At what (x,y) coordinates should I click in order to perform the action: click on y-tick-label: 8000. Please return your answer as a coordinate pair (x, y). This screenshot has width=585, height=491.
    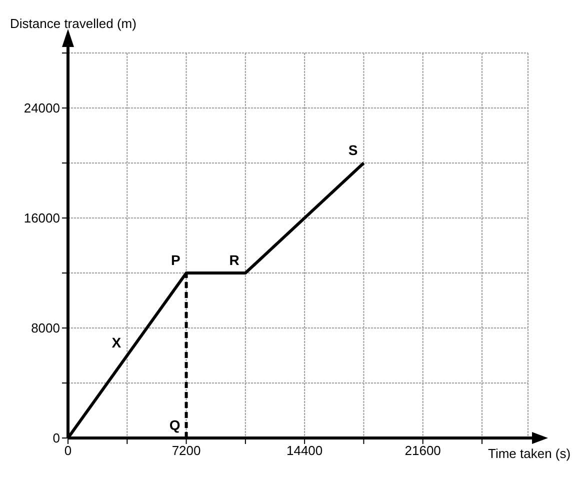
    Looking at the image, I should click on (45, 328).